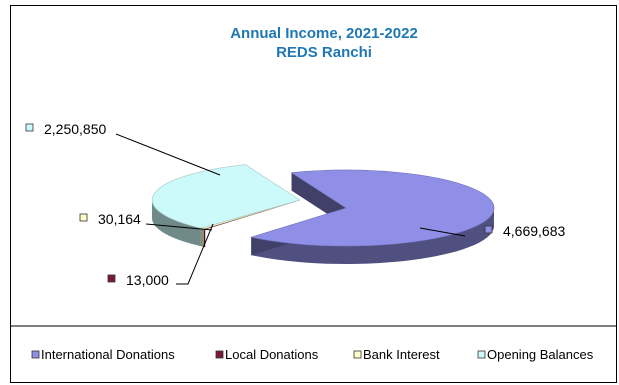 This screenshot has width=619, height=385. Describe the element at coordinates (226, 196) in the screenshot. I see `slice-opening-balances` at that location.